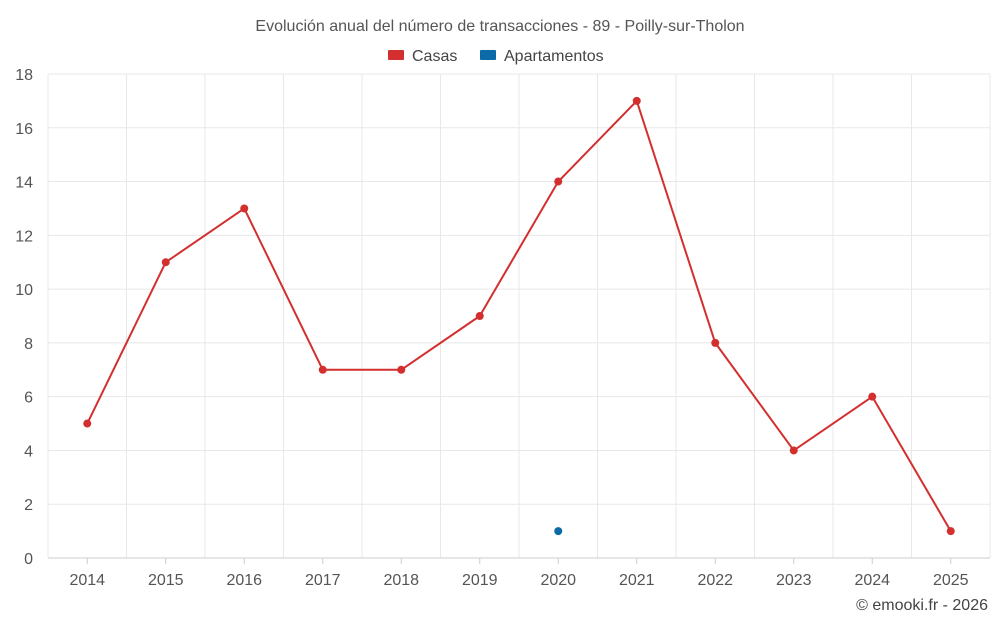 The width and height of the screenshot is (1000, 625). I want to click on x-tick-label: 2014, so click(87, 580).